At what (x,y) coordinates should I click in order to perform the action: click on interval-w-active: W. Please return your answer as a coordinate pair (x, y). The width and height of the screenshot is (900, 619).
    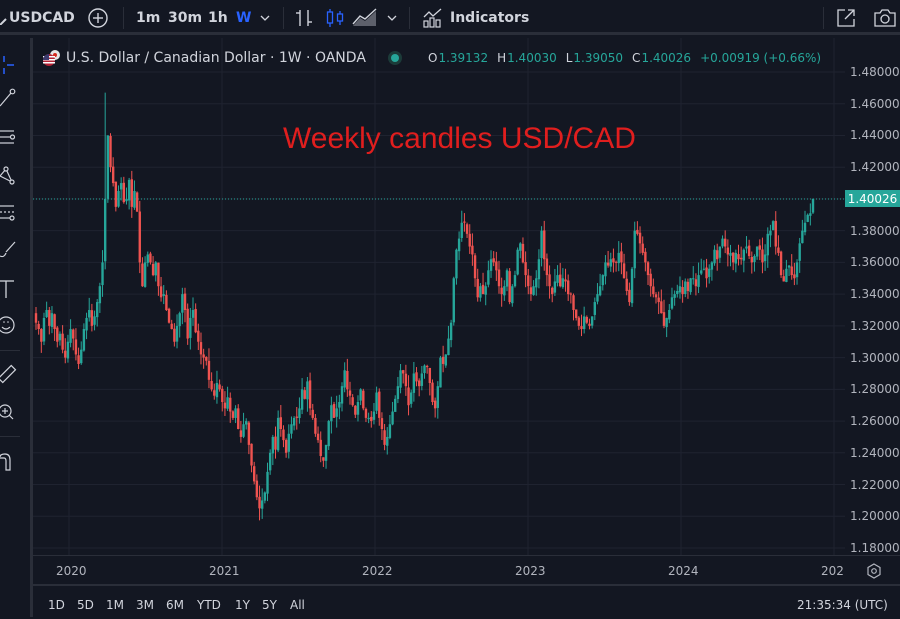
    Looking at the image, I should click on (244, 17).